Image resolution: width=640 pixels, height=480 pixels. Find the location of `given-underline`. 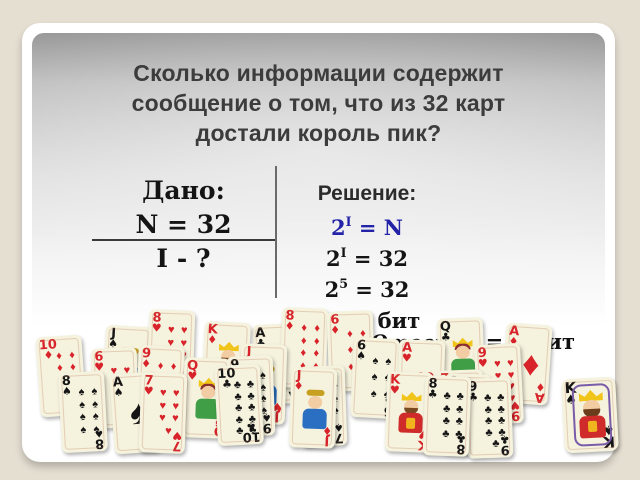

given-underline is located at coordinates (184, 240).